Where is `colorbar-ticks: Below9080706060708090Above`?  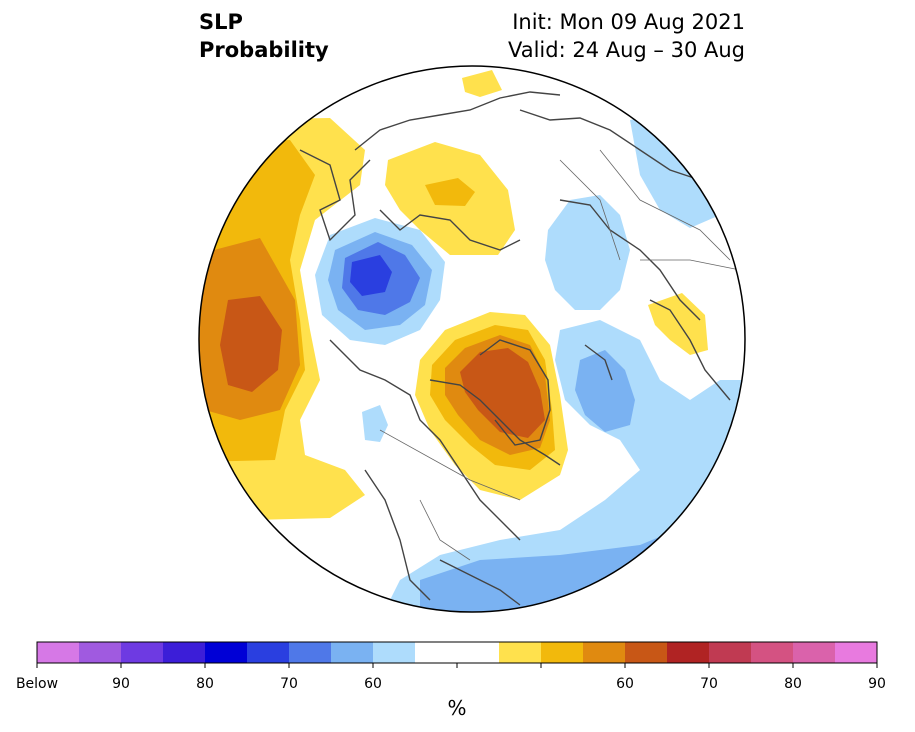 colorbar-ticks: Below9080706060708090Above is located at coordinates (451, 677).